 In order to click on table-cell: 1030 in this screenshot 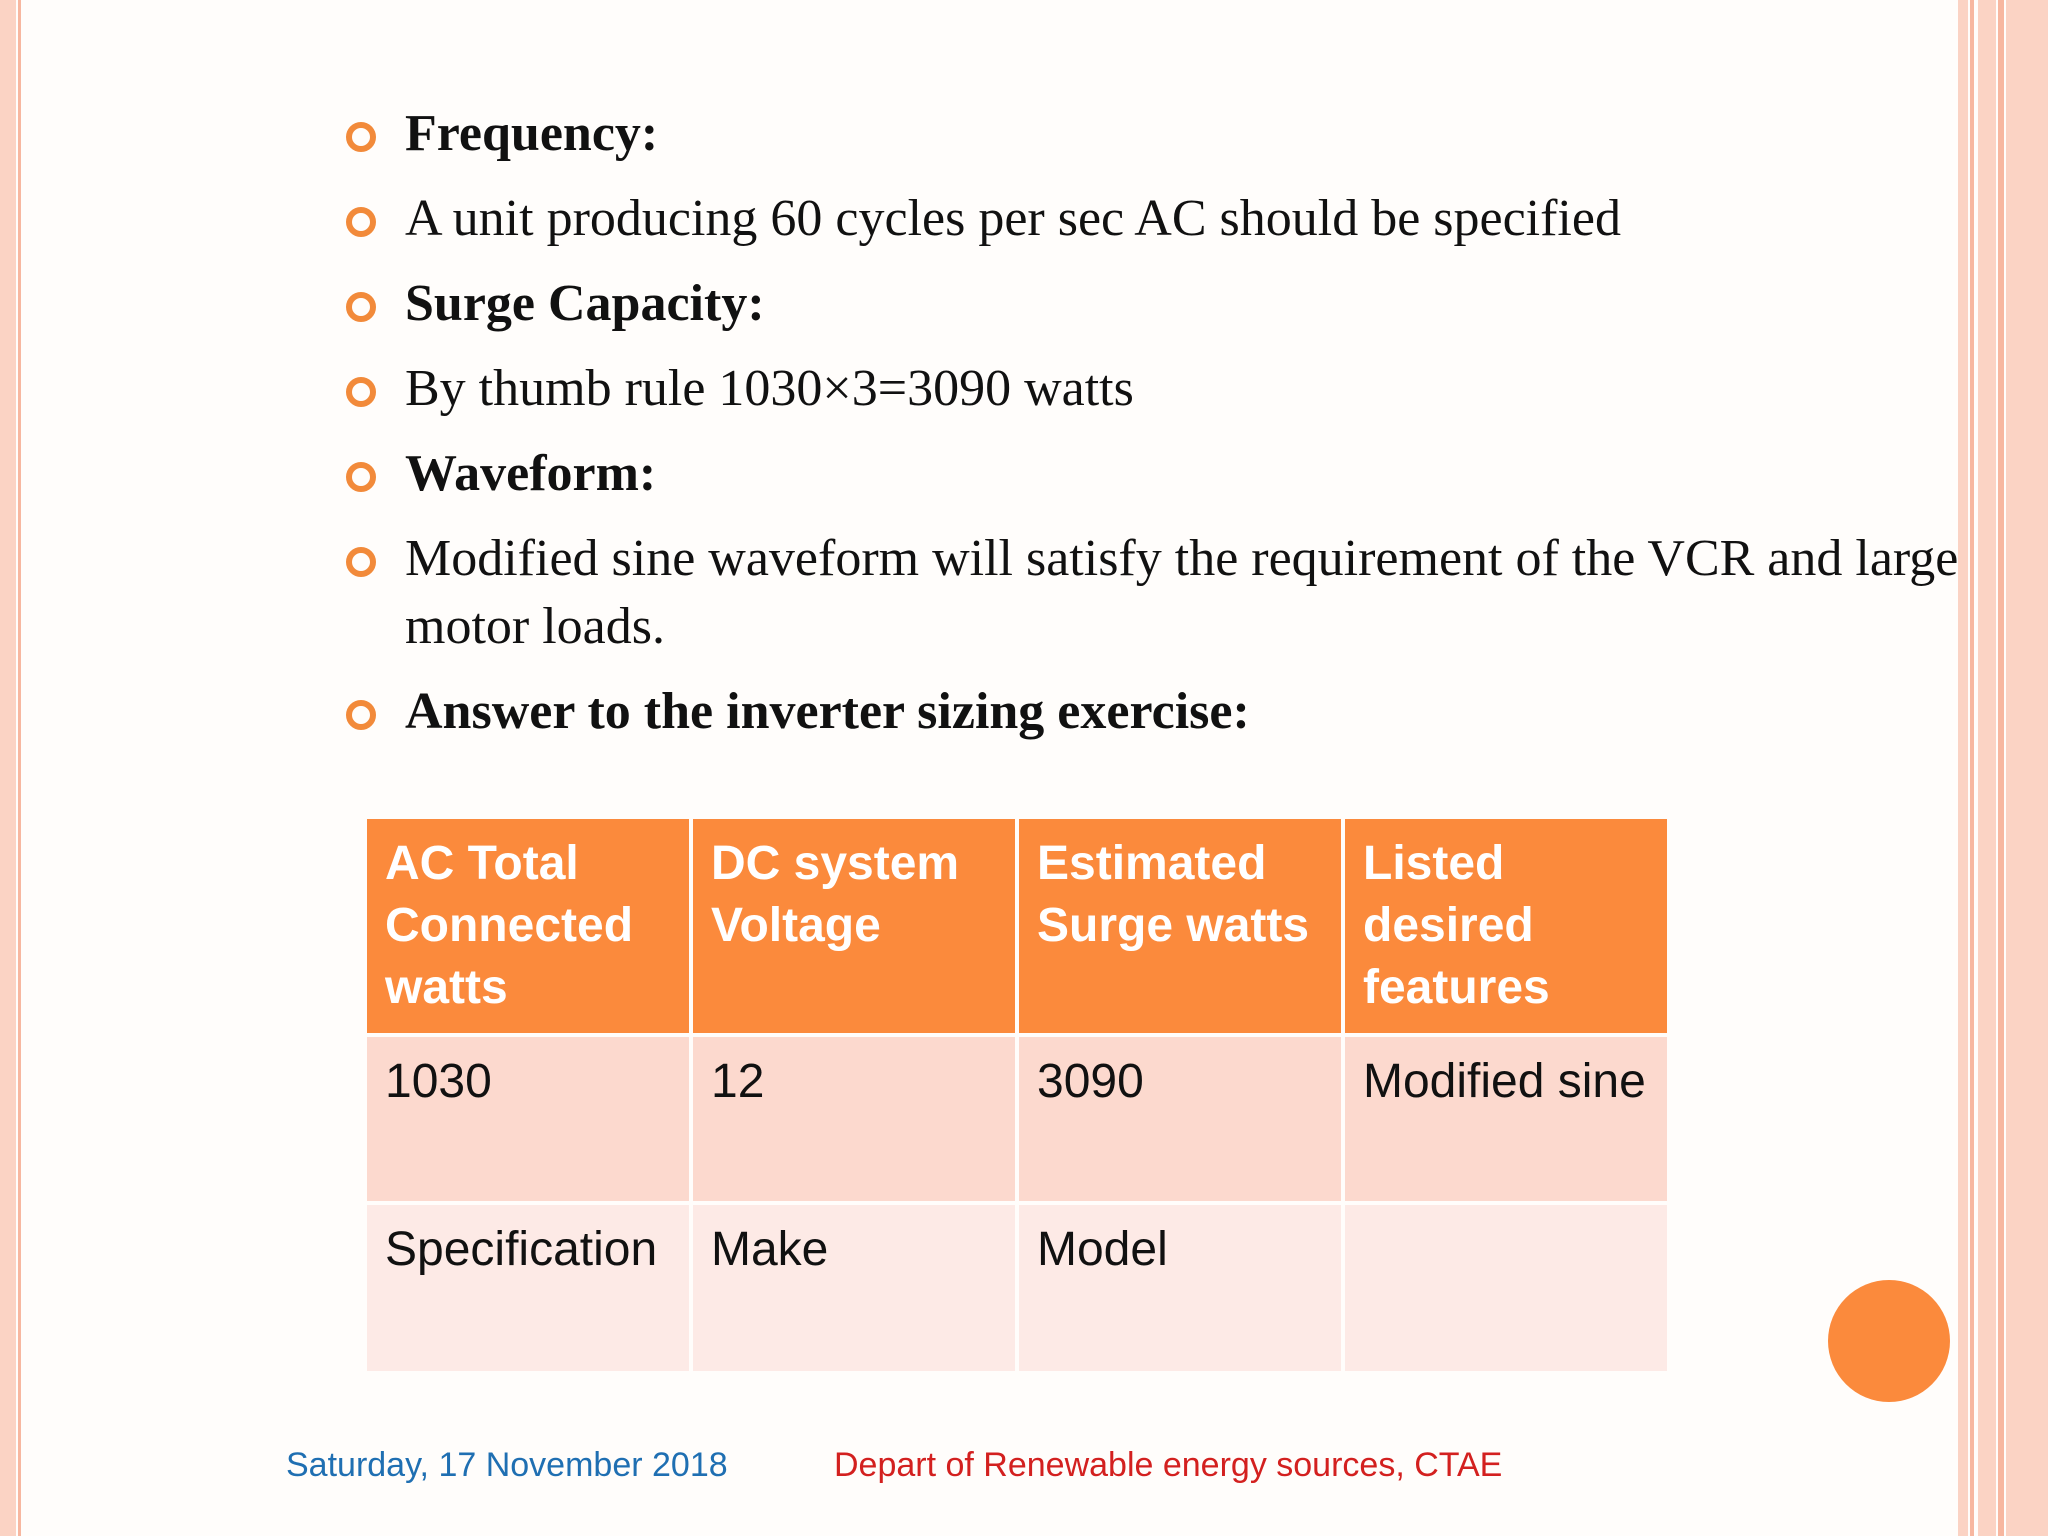, I will do `click(528, 1119)`.